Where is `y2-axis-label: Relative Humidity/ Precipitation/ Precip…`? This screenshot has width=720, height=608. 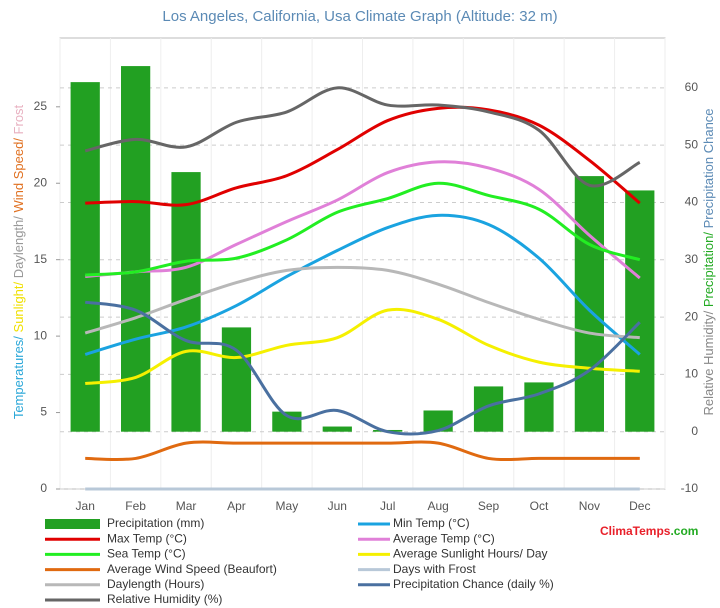
y2-axis-label: Relative Humidity/ Precipitation/ Precip… is located at coordinates (708, 261).